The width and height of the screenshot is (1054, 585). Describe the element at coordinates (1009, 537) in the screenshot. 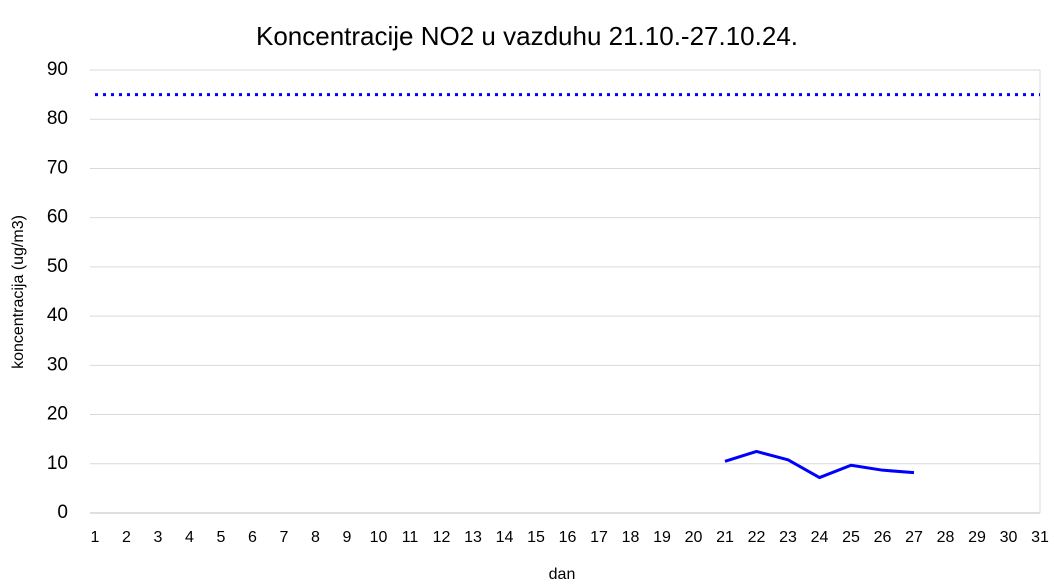

I see `x-tick-label: 30` at that location.